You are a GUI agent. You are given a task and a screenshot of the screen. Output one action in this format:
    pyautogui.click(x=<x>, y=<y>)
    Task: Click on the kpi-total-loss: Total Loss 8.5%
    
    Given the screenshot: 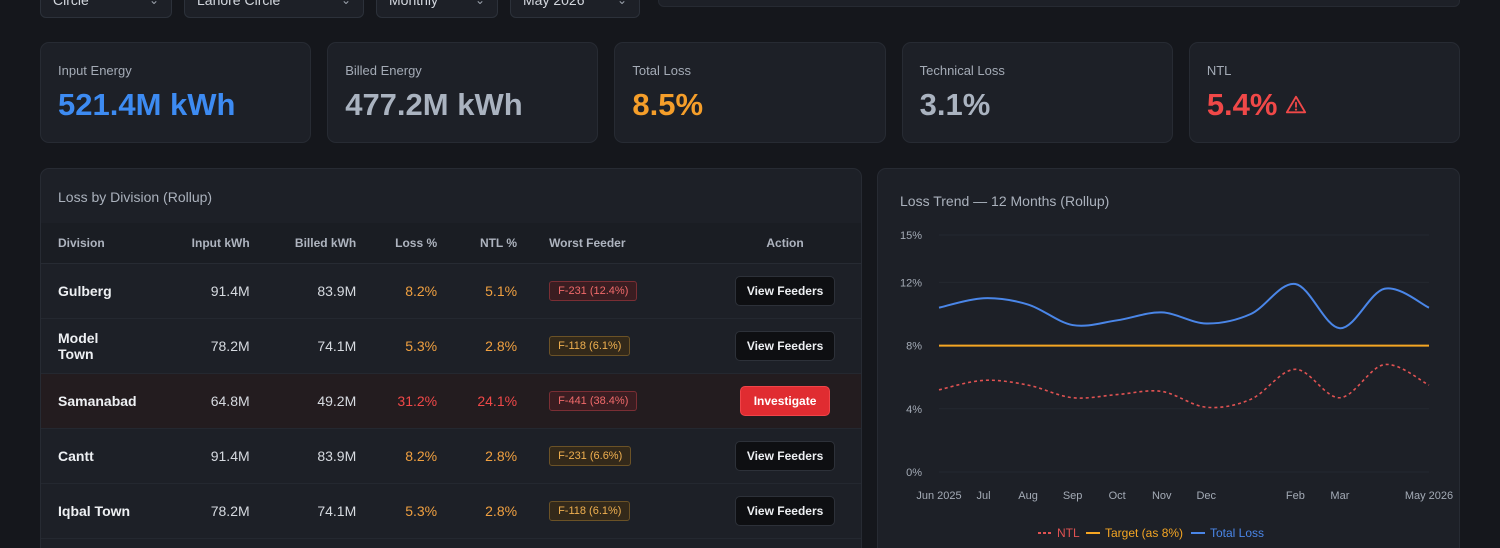 What is the action you would take?
    pyautogui.click(x=750, y=92)
    